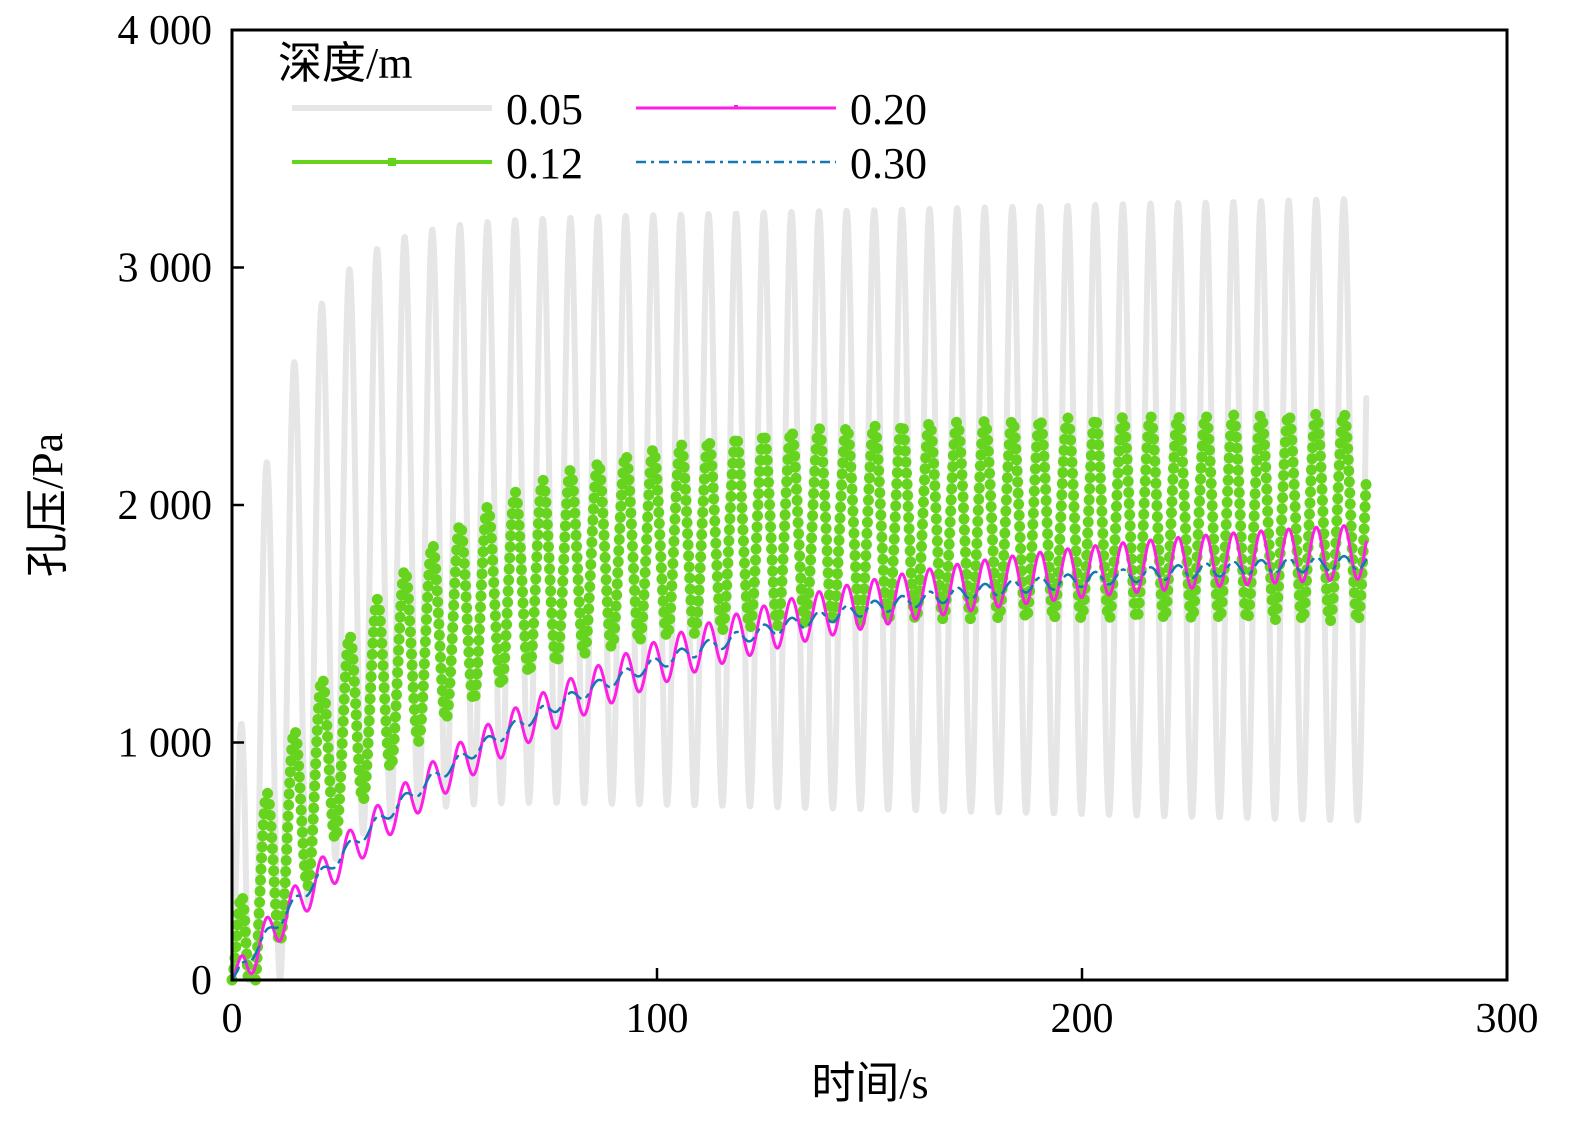 This screenshot has width=1575, height=1122. What do you see at coordinates (888, 109) in the screenshot?
I see `legend-label: 0.20` at bounding box center [888, 109].